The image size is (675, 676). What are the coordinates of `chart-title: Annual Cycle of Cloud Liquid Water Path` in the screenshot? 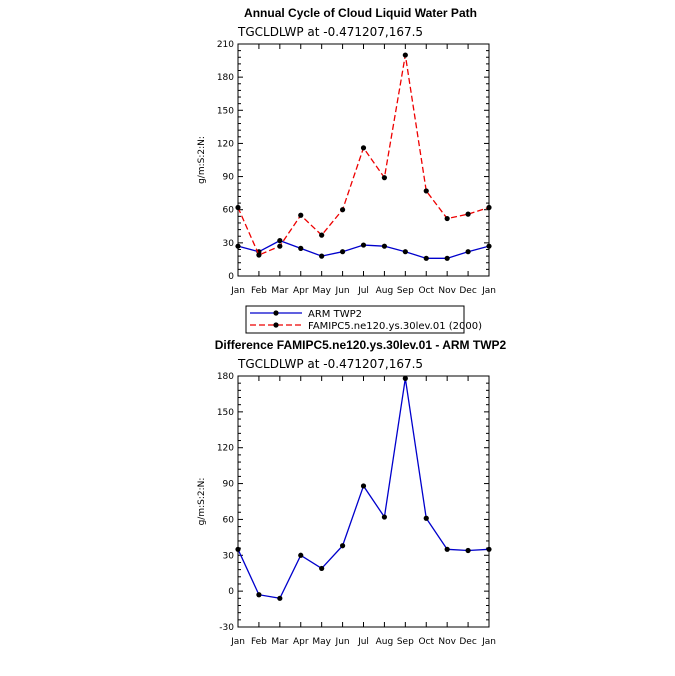 It's located at (360, 13).